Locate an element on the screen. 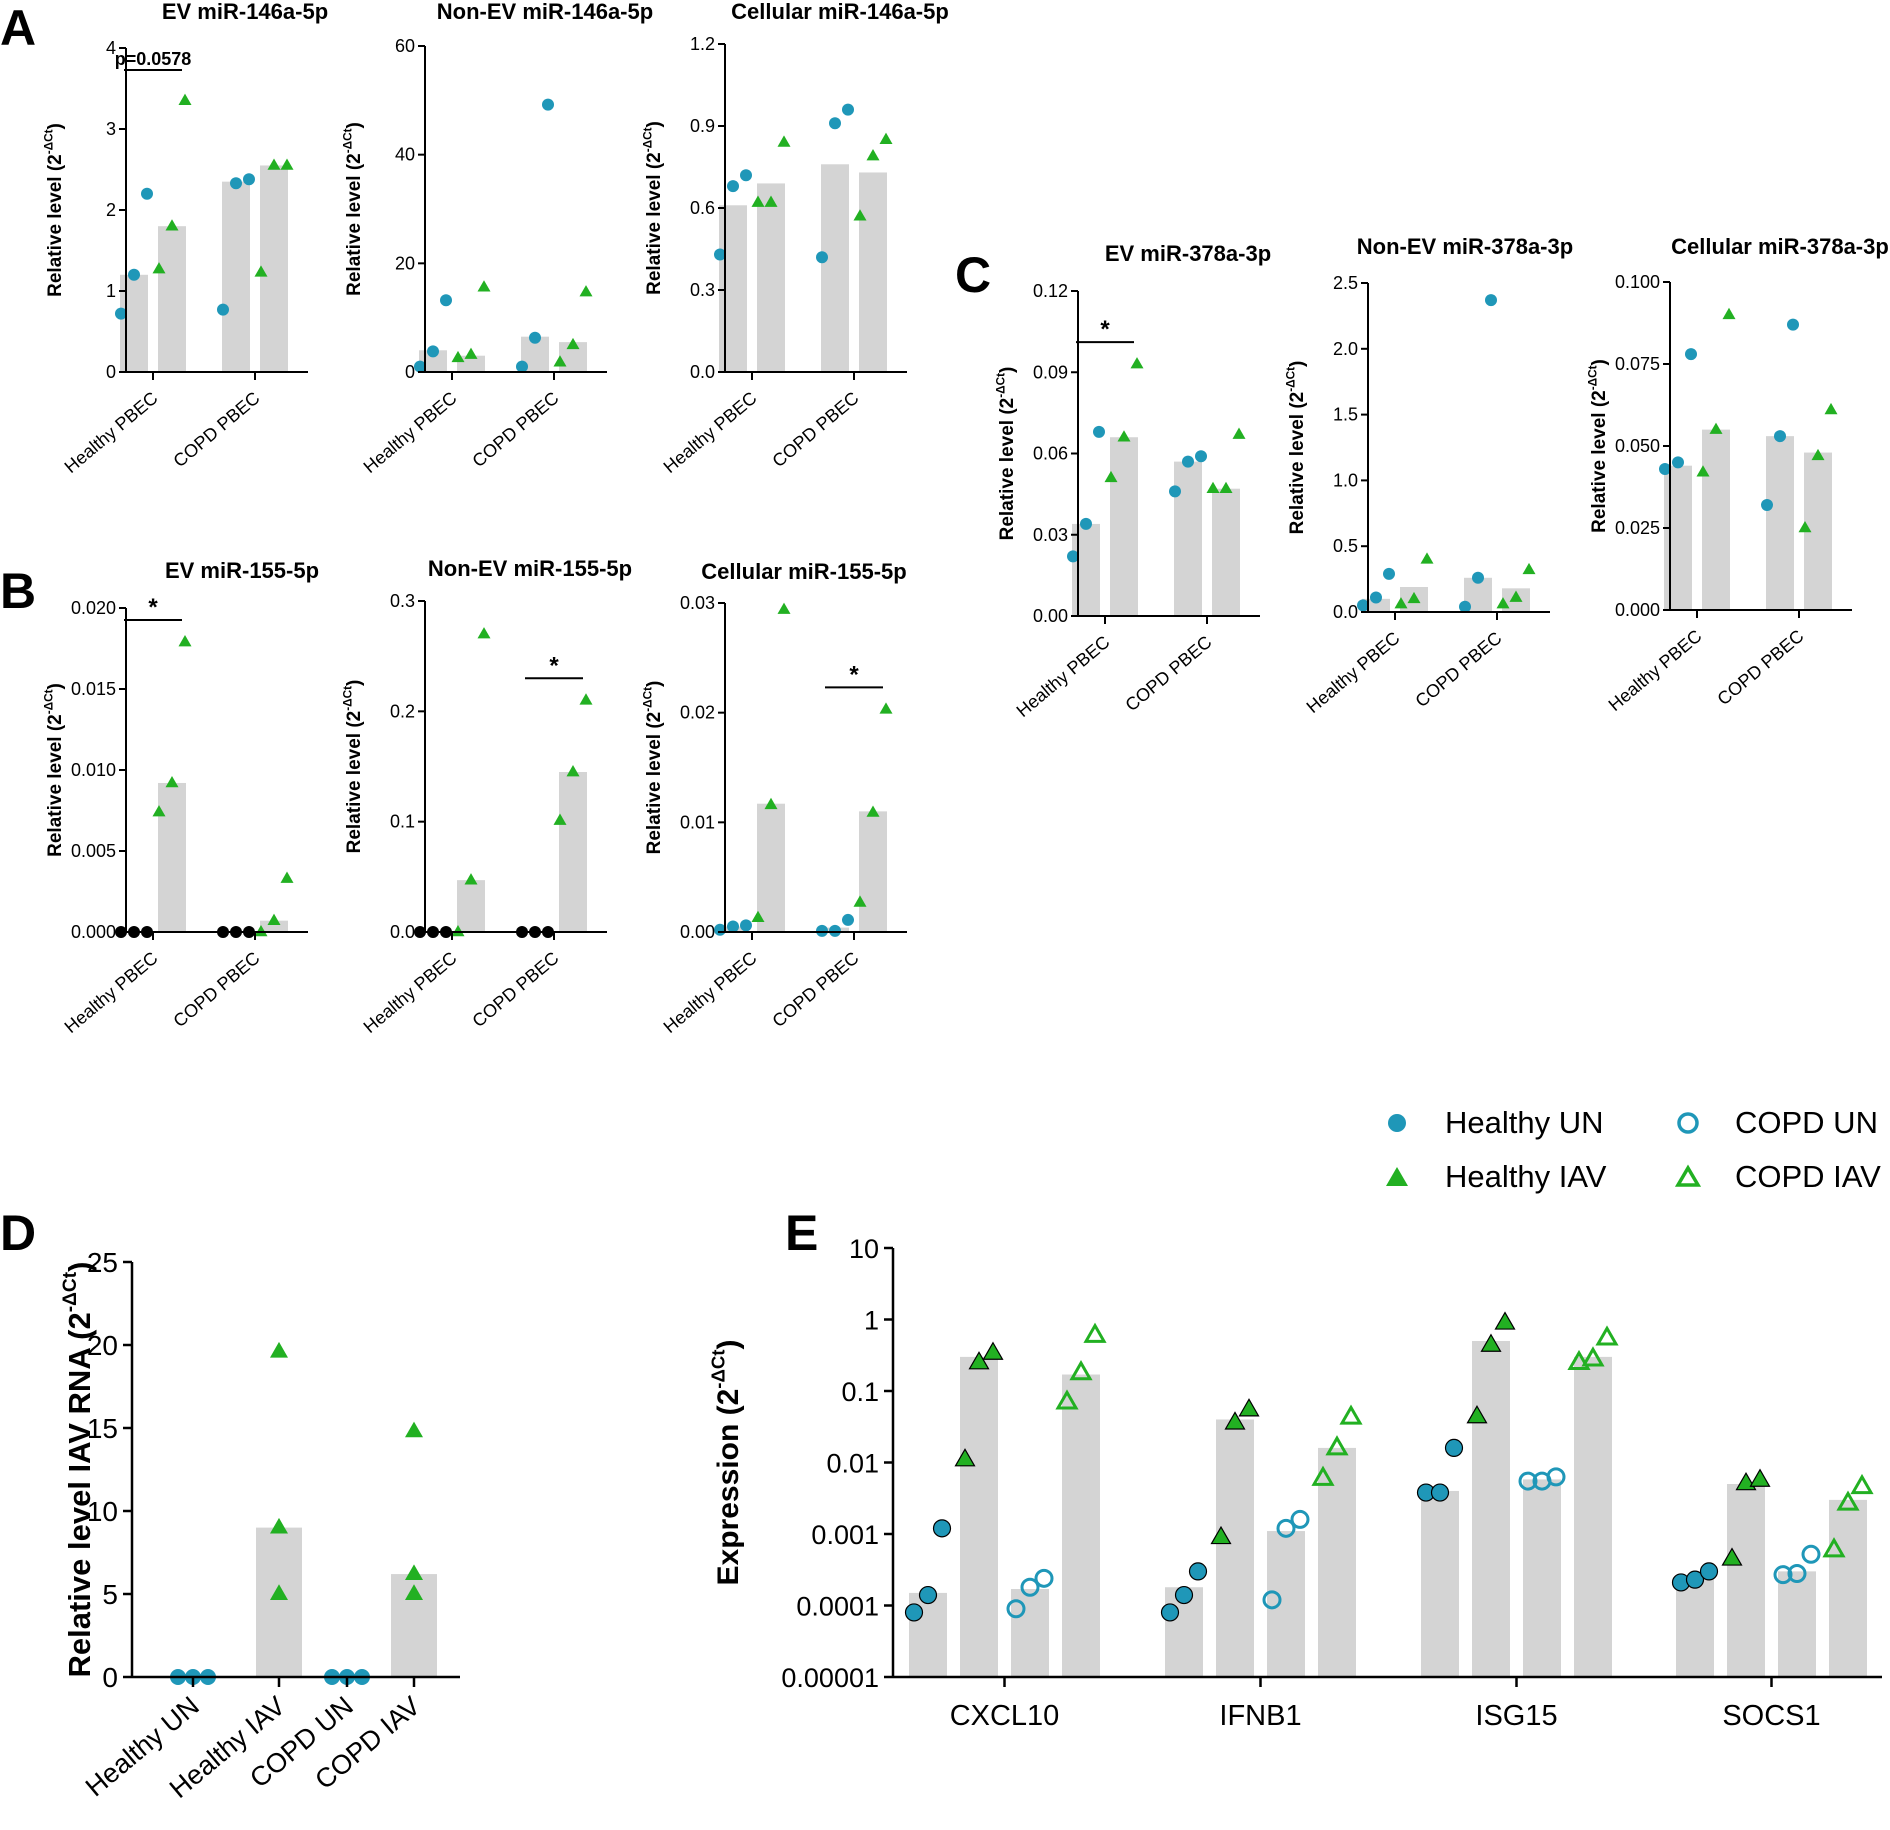 Image resolution: width=1890 pixels, height=1830 pixels. legend-marker-healthy-iav is located at coordinates (1397, 1176).